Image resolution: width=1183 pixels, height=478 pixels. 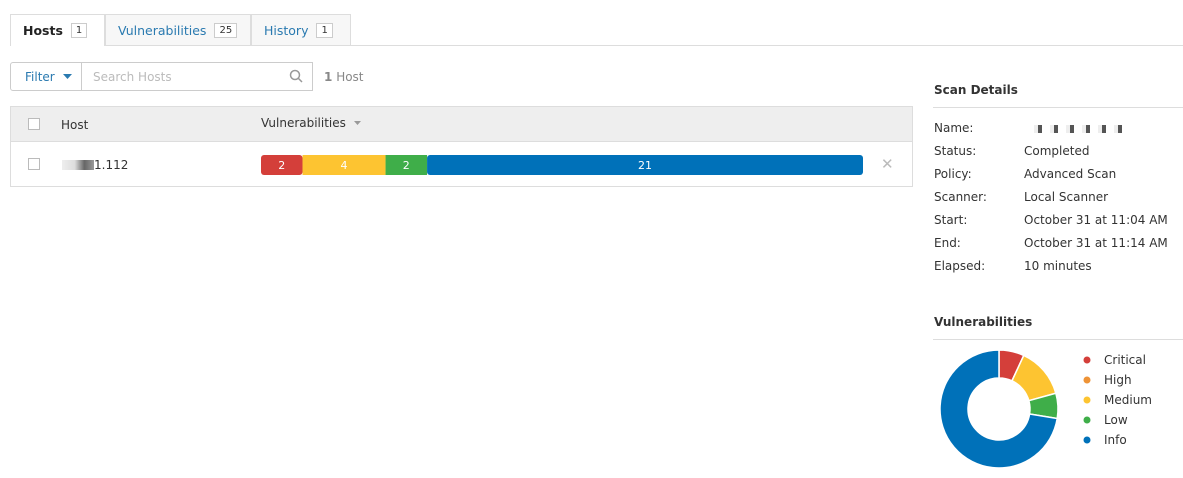 I want to click on sort-icon, so click(x=357, y=122).